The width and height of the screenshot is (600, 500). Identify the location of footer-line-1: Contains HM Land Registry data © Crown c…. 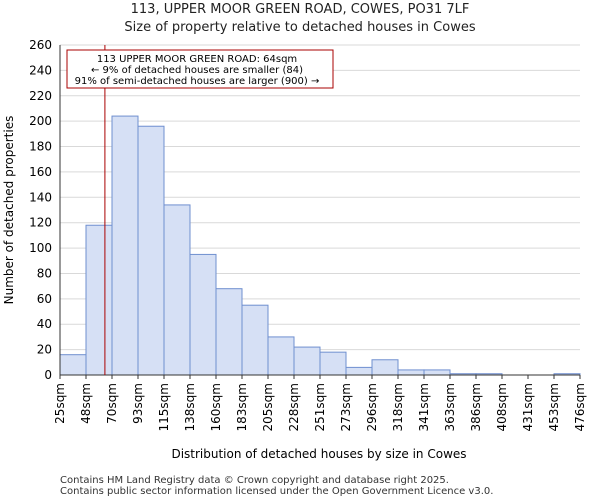
(254, 480).